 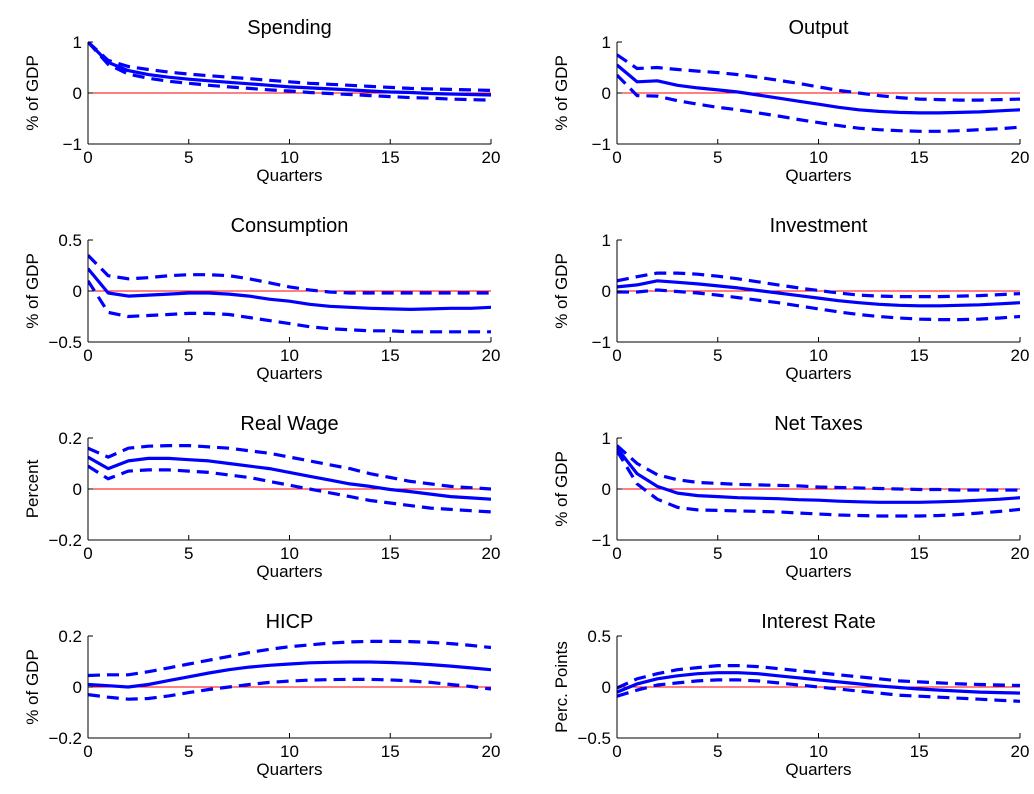 I want to click on y-tick-label: −0.5, so click(x=594, y=738).